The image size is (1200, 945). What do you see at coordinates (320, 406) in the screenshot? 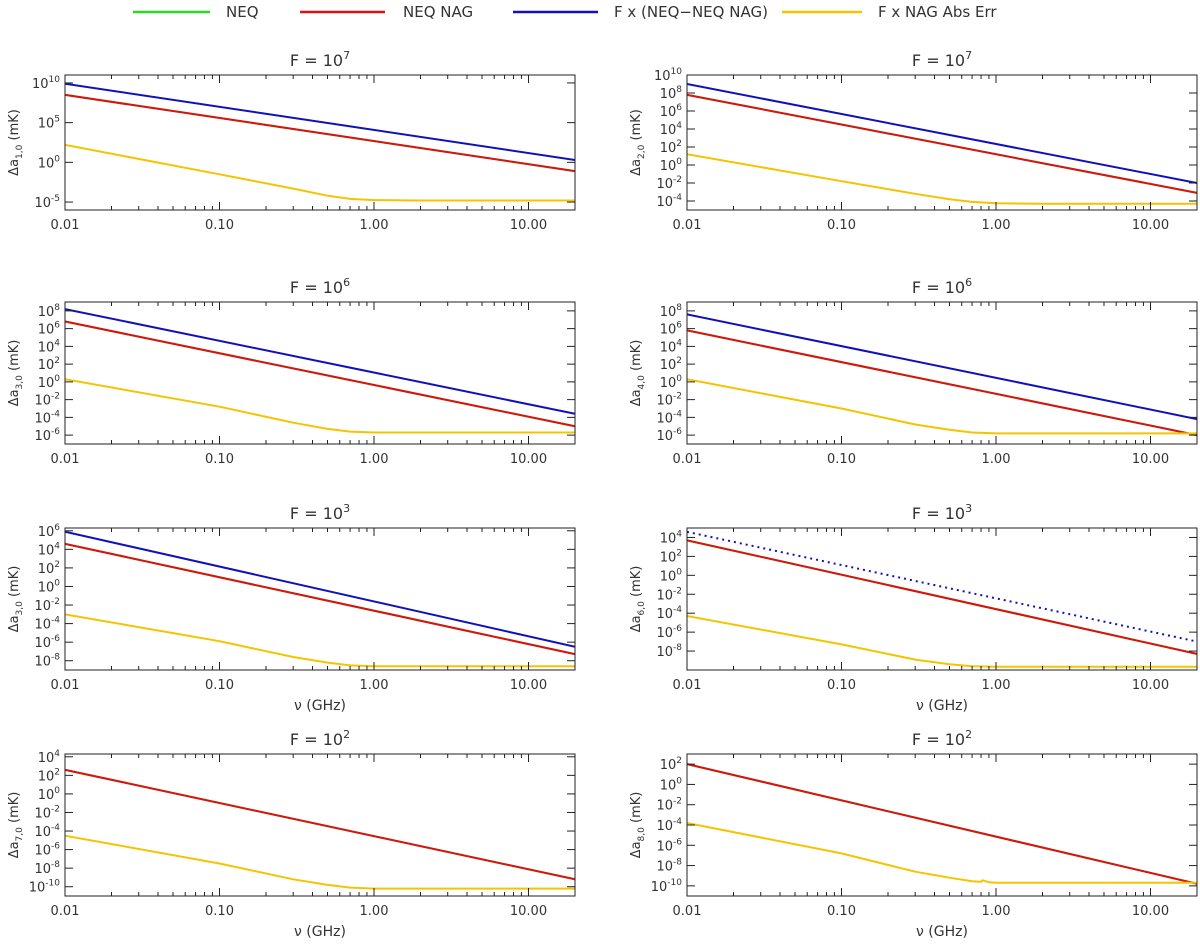
I see `panel-3-series-f-x-nag-abs-err` at bounding box center [320, 406].